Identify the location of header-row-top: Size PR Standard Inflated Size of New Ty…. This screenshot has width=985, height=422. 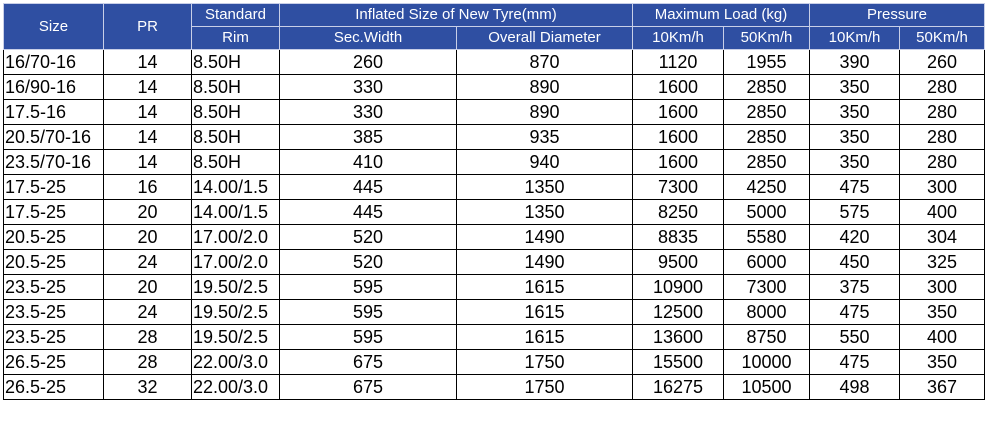
(494, 26).